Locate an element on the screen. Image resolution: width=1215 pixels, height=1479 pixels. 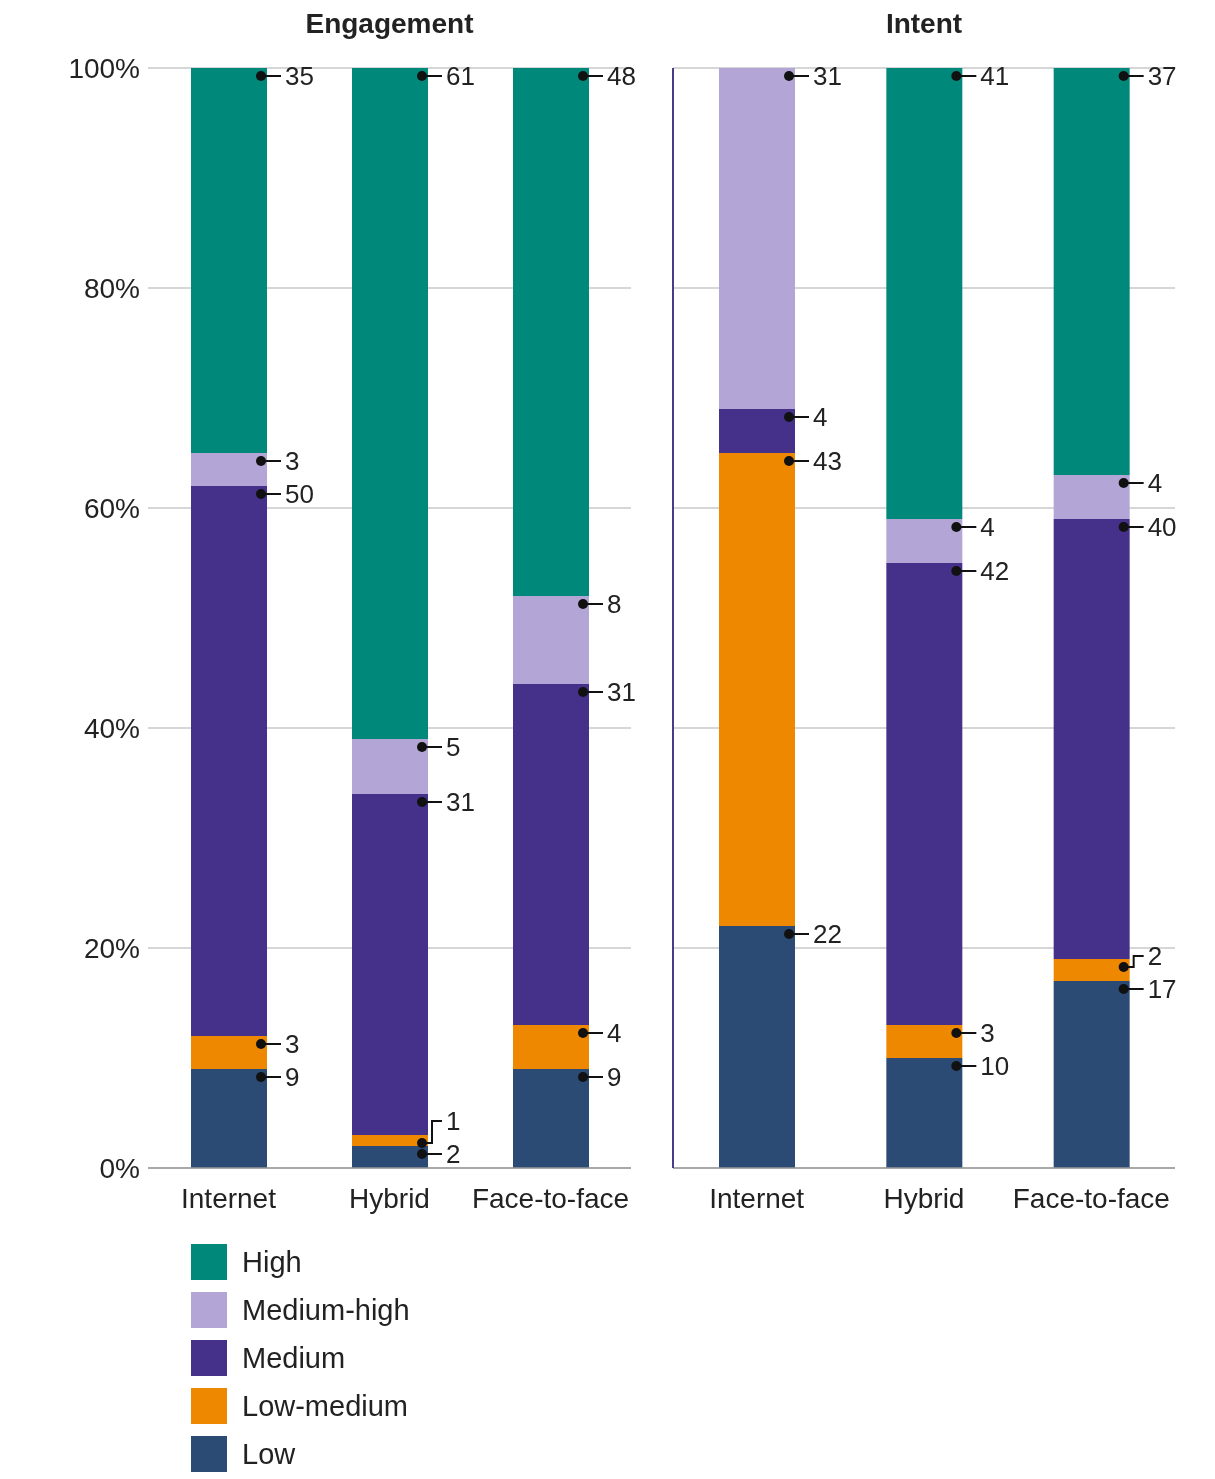
y-tick-label: 60% is located at coordinates (111, 508).